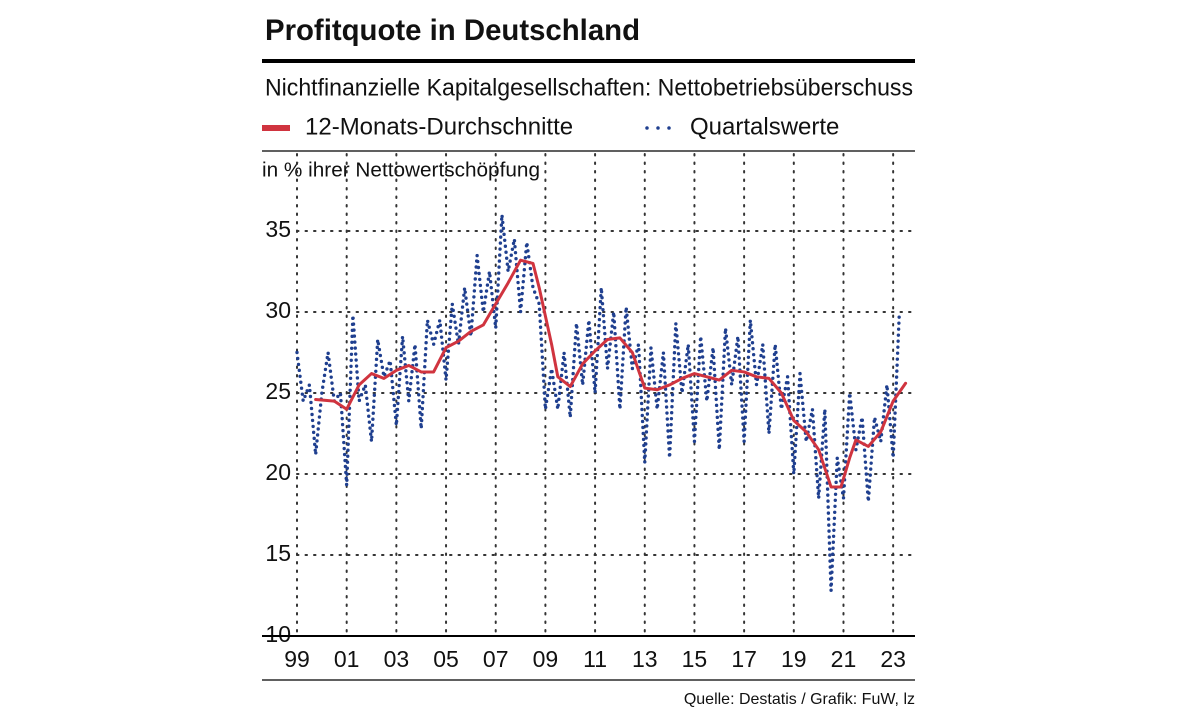 This screenshot has height=713, width=1179. I want to click on x-tick-label: 13, so click(645, 659).